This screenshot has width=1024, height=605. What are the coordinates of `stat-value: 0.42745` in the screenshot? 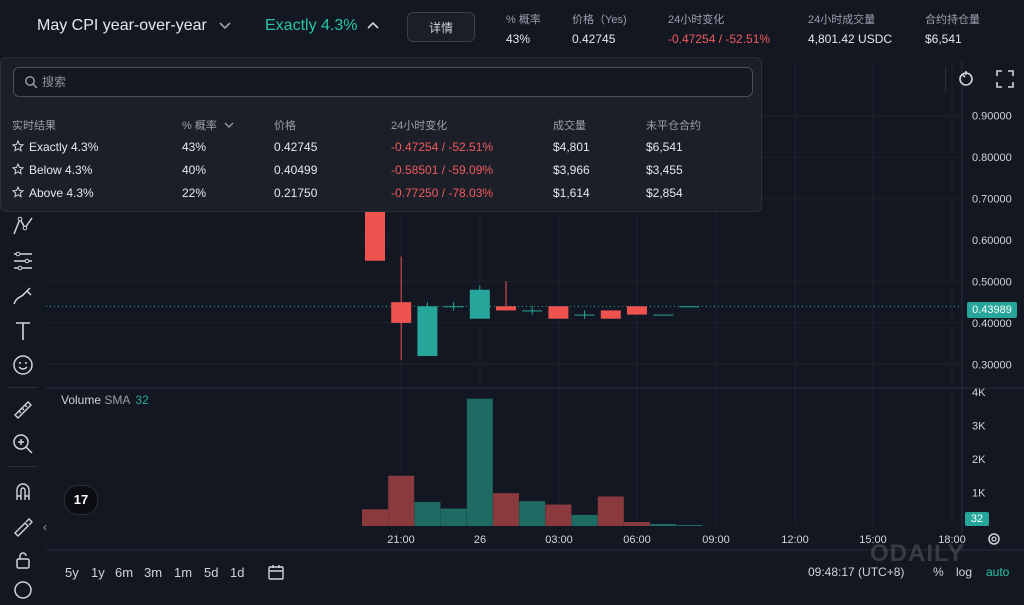 It's located at (594, 39).